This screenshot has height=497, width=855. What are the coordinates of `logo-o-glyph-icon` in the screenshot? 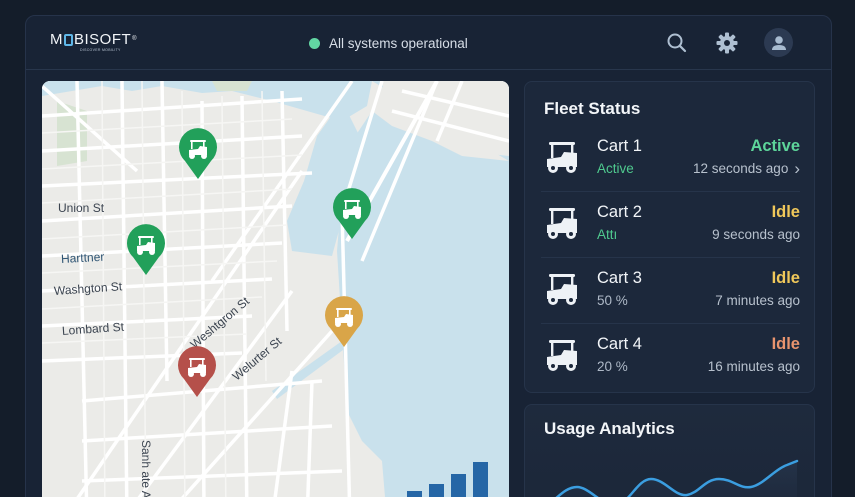 It's located at (68, 39).